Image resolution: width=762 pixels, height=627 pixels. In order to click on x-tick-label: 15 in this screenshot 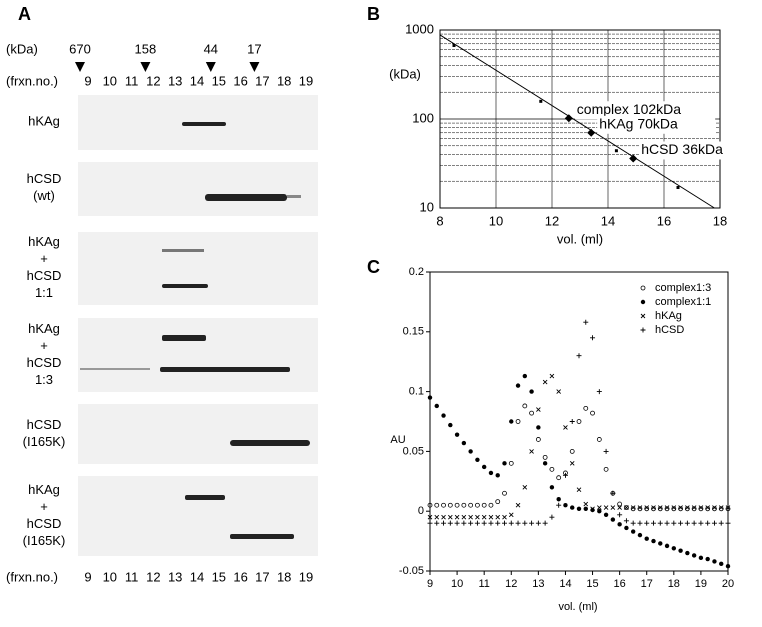, I will do `click(592, 584)`.